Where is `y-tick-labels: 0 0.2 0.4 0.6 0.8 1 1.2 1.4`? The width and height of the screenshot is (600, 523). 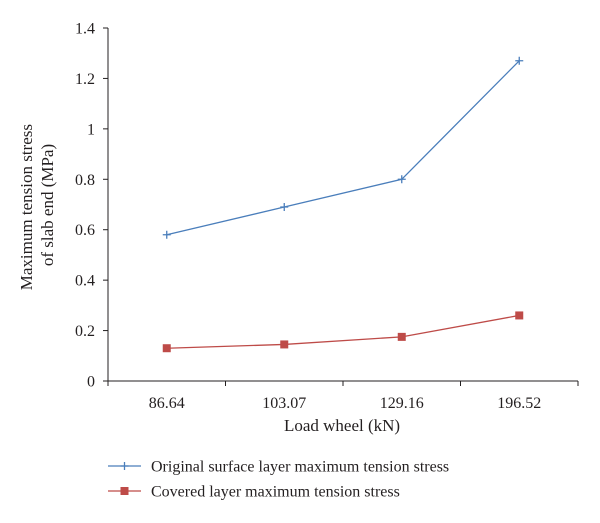
y-tick-labels: 0 0.2 0.4 0.6 0.8 1 1.2 1.4 is located at coordinates (85, 206).